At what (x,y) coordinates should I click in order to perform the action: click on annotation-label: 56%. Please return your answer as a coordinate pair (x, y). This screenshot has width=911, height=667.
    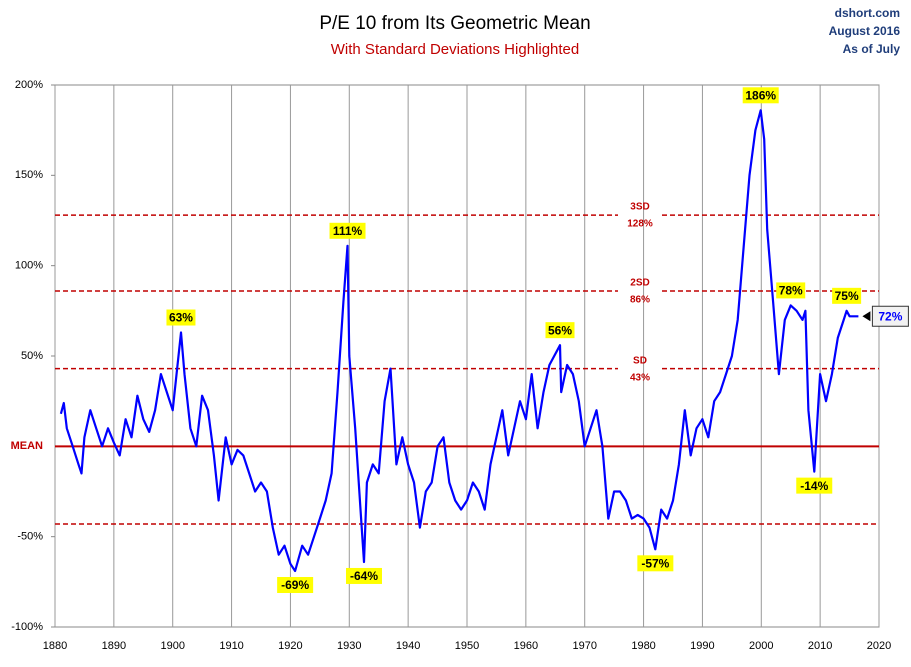
    Looking at the image, I should click on (560, 330).